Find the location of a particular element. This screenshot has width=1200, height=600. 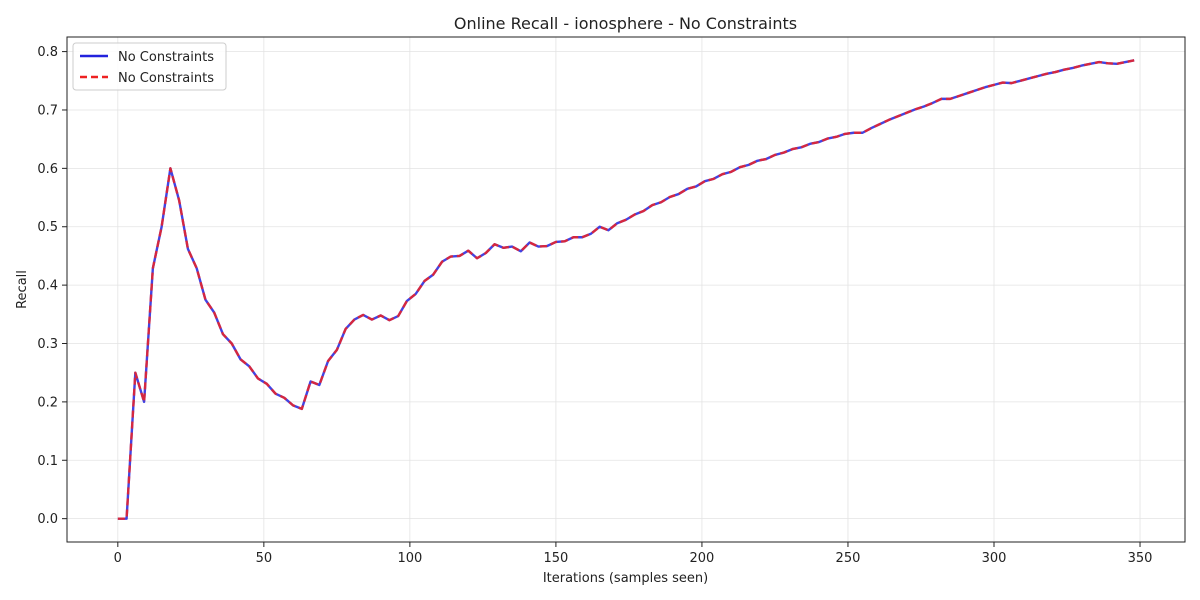

y-tick-label: 0.8 is located at coordinates (47, 52).